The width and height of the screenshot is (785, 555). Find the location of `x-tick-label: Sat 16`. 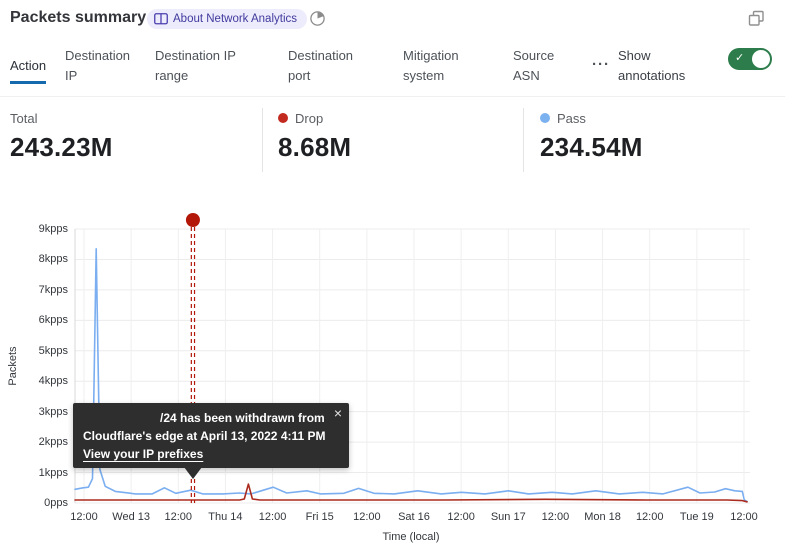

x-tick-label: Sat 16 is located at coordinates (414, 517).